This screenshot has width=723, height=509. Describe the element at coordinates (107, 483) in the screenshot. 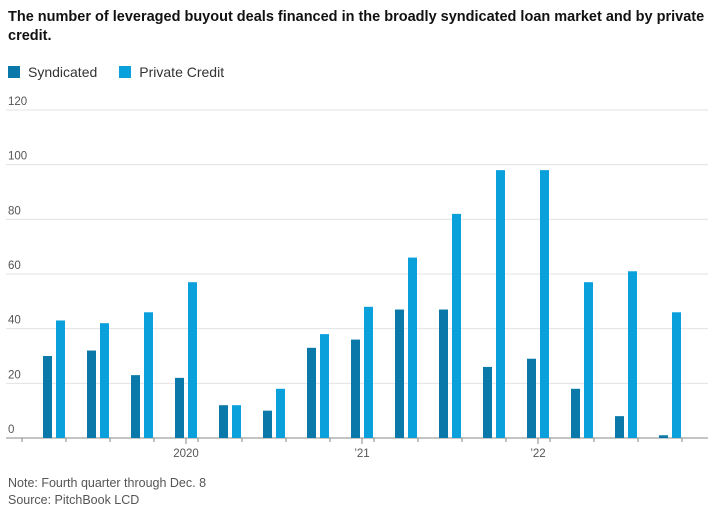

I see `note-text: Note: Fourth quarter through Dec. 8` at that location.